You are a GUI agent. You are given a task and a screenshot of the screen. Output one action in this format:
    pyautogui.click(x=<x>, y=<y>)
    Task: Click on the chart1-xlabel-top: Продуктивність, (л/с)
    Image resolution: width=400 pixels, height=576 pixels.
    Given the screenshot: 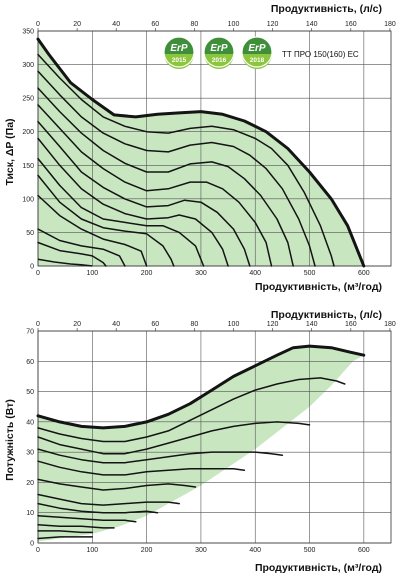 What is the action you would take?
    pyautogui.click(x=326, y=9)
    